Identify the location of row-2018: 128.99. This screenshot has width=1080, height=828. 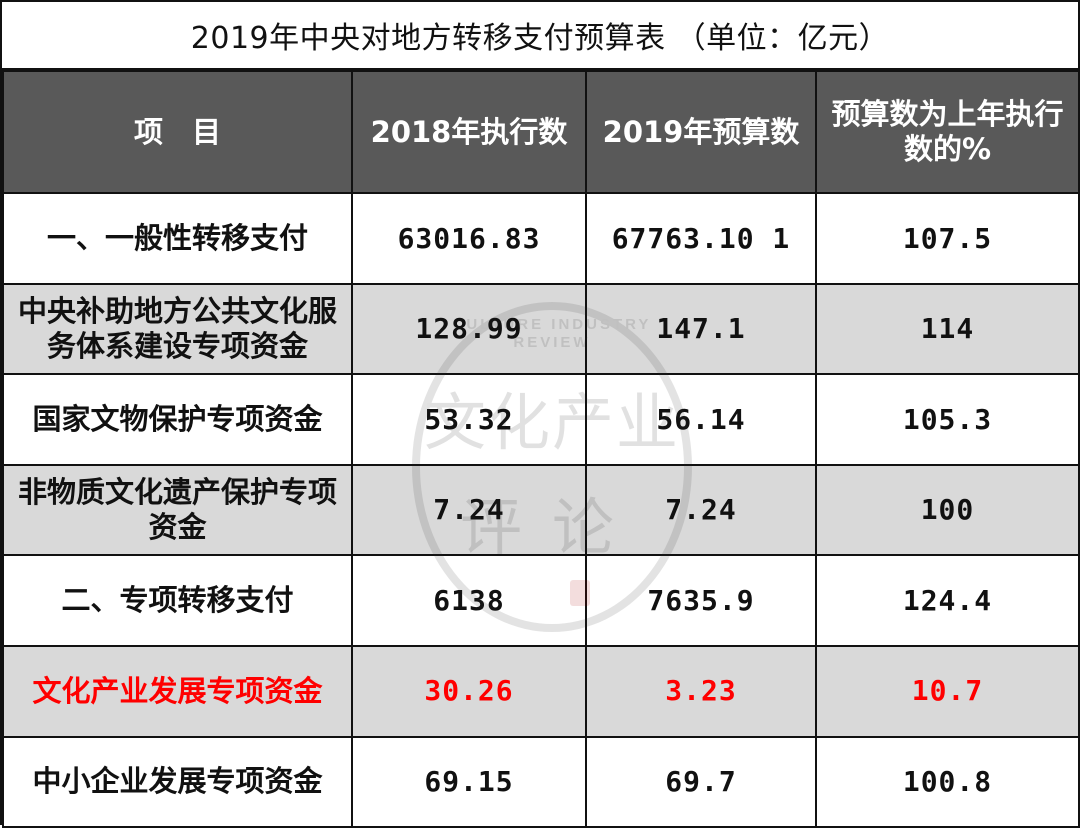
(469, 329).